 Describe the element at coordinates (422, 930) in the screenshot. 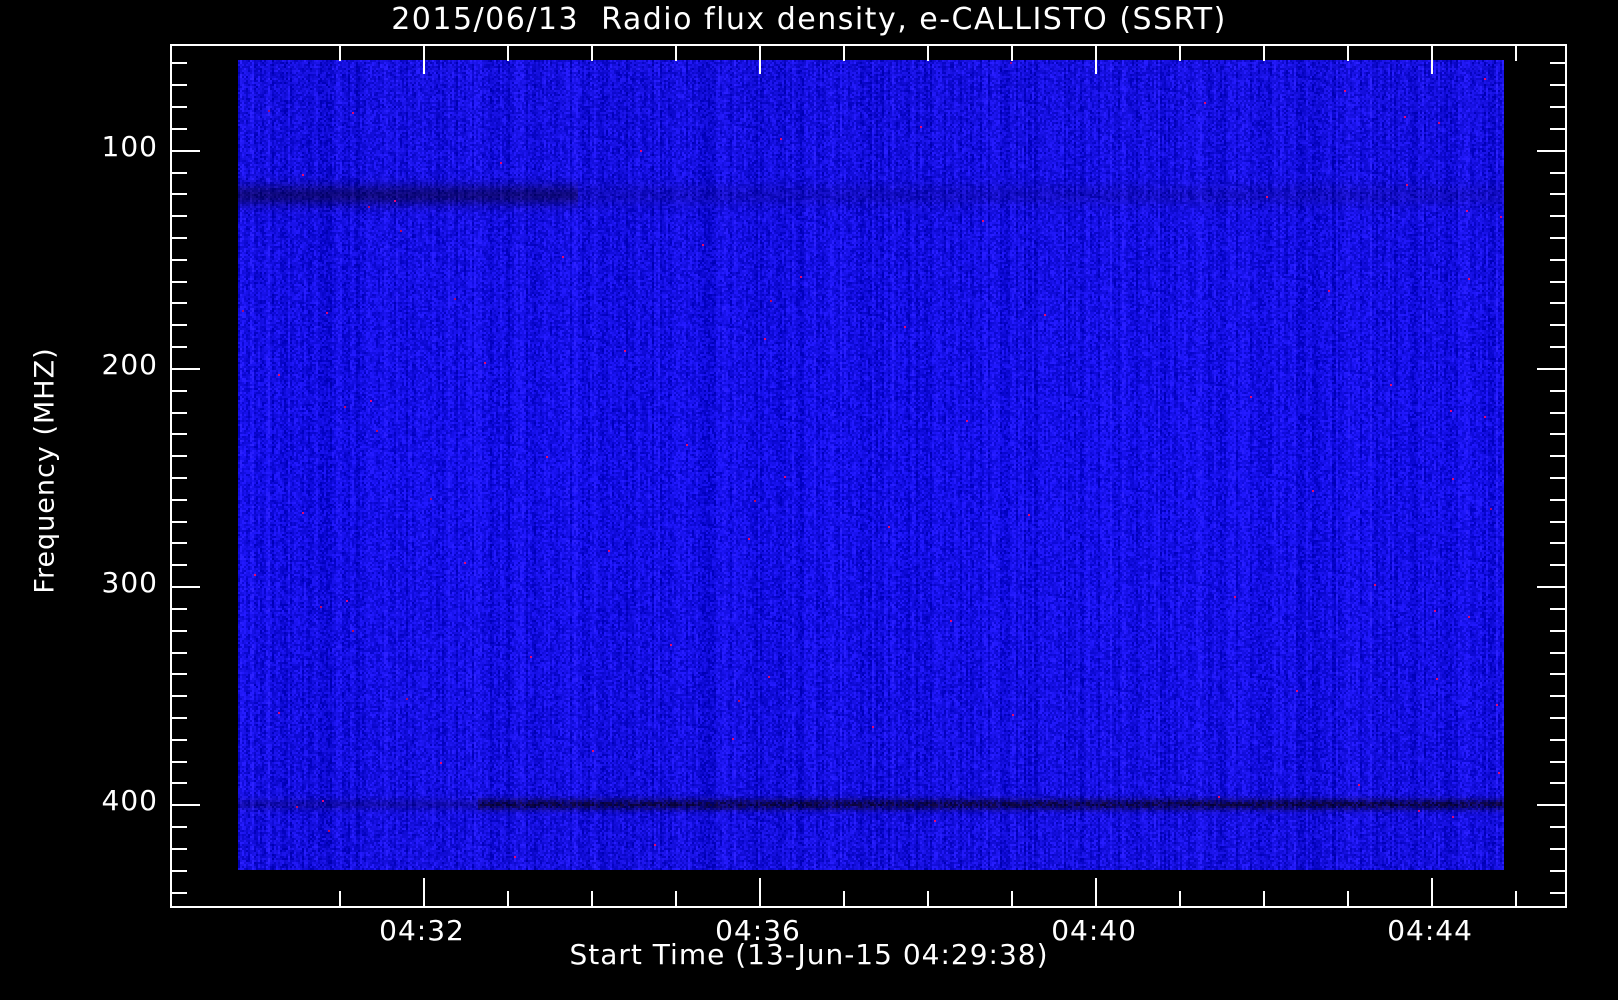

I see `x-axis-tick-label: 04:32` at that location.